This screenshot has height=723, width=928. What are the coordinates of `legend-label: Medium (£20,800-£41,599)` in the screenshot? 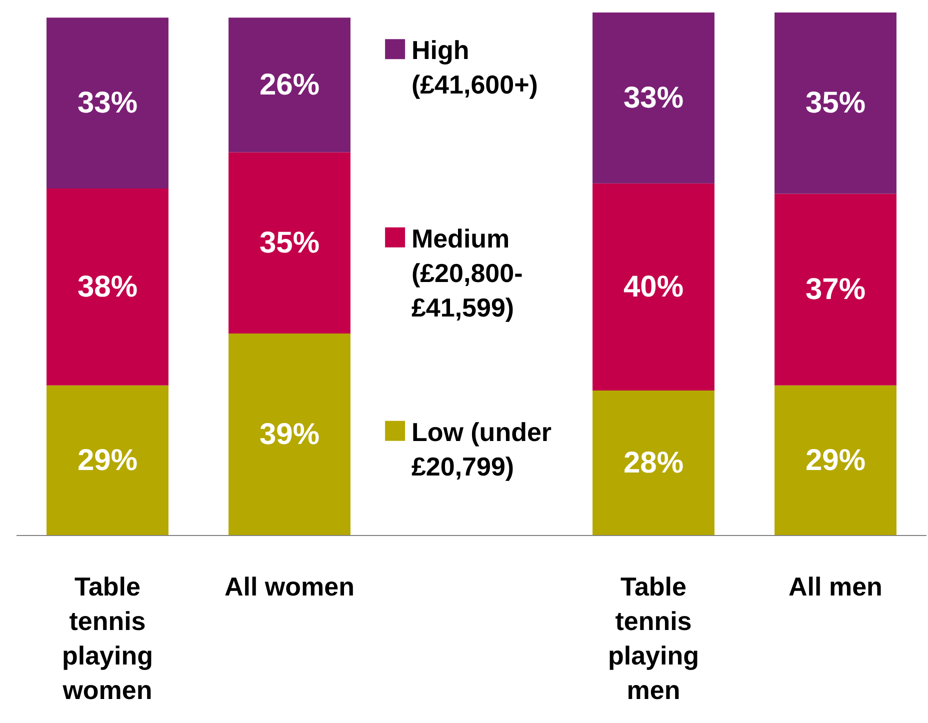 It's located at (467, 272).